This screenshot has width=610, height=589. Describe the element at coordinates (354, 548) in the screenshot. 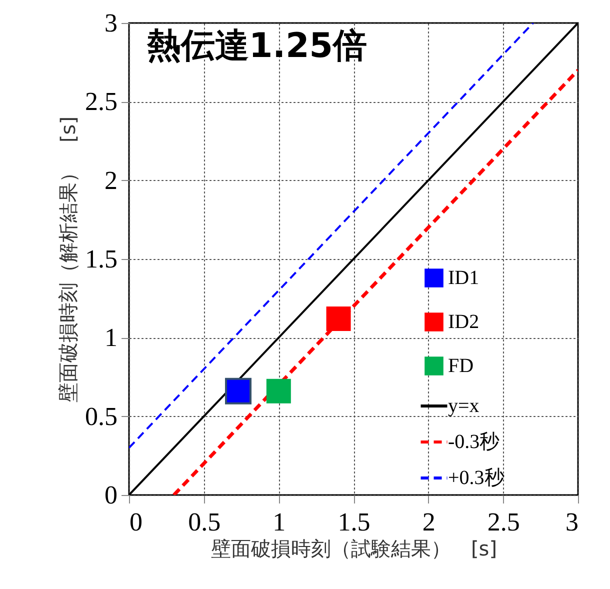

I see `x-axis-title: 壁面破損時刻（試験結果） [s]` at that location.